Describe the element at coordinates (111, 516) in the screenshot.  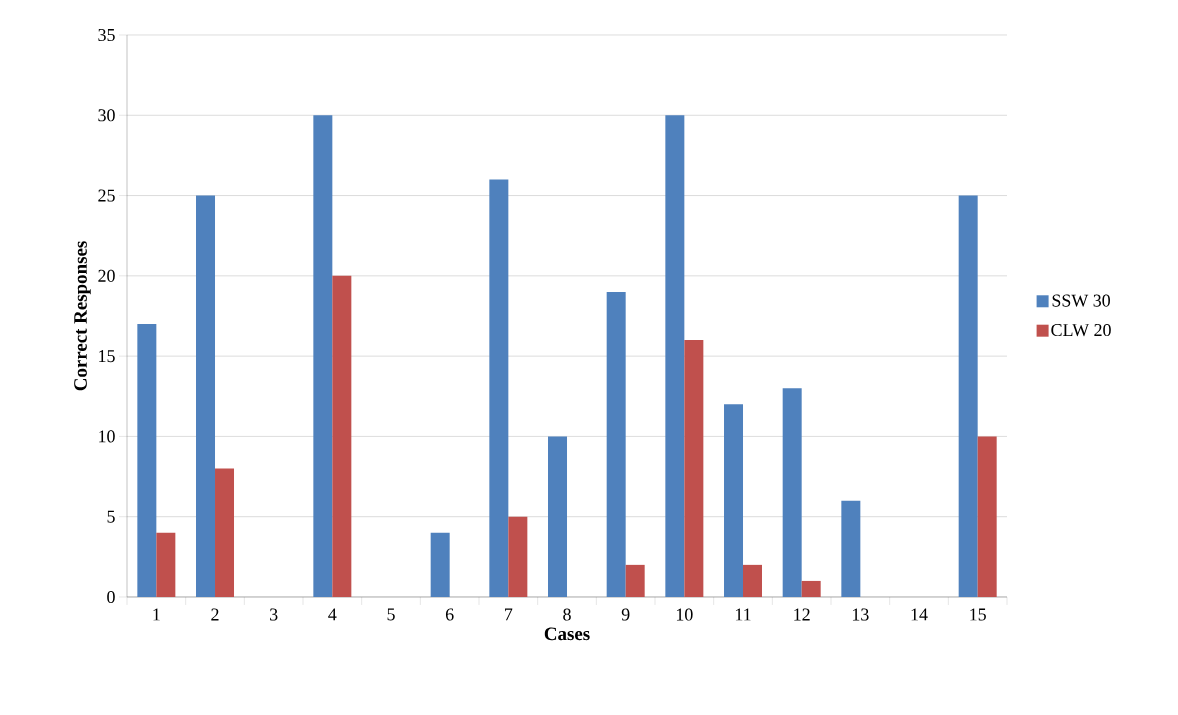
I see `y-tick-label: 5` at that location.